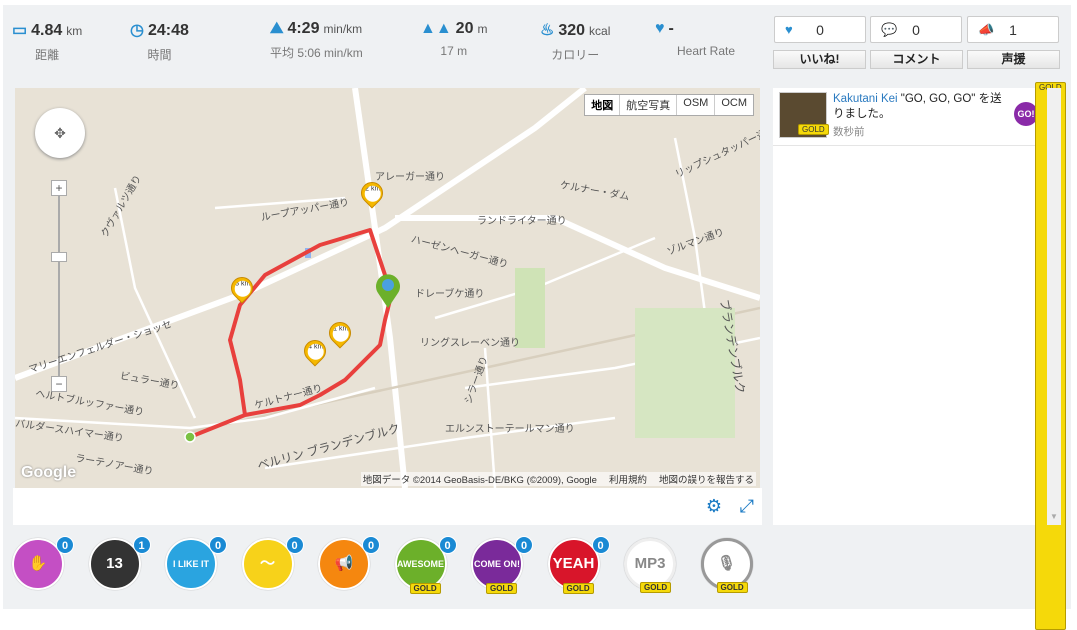 This screenshot has width=1077, height=630. Describe the element at coordinates (168, 30) in the screenshot. I see `time-value: 24:48` at that location.